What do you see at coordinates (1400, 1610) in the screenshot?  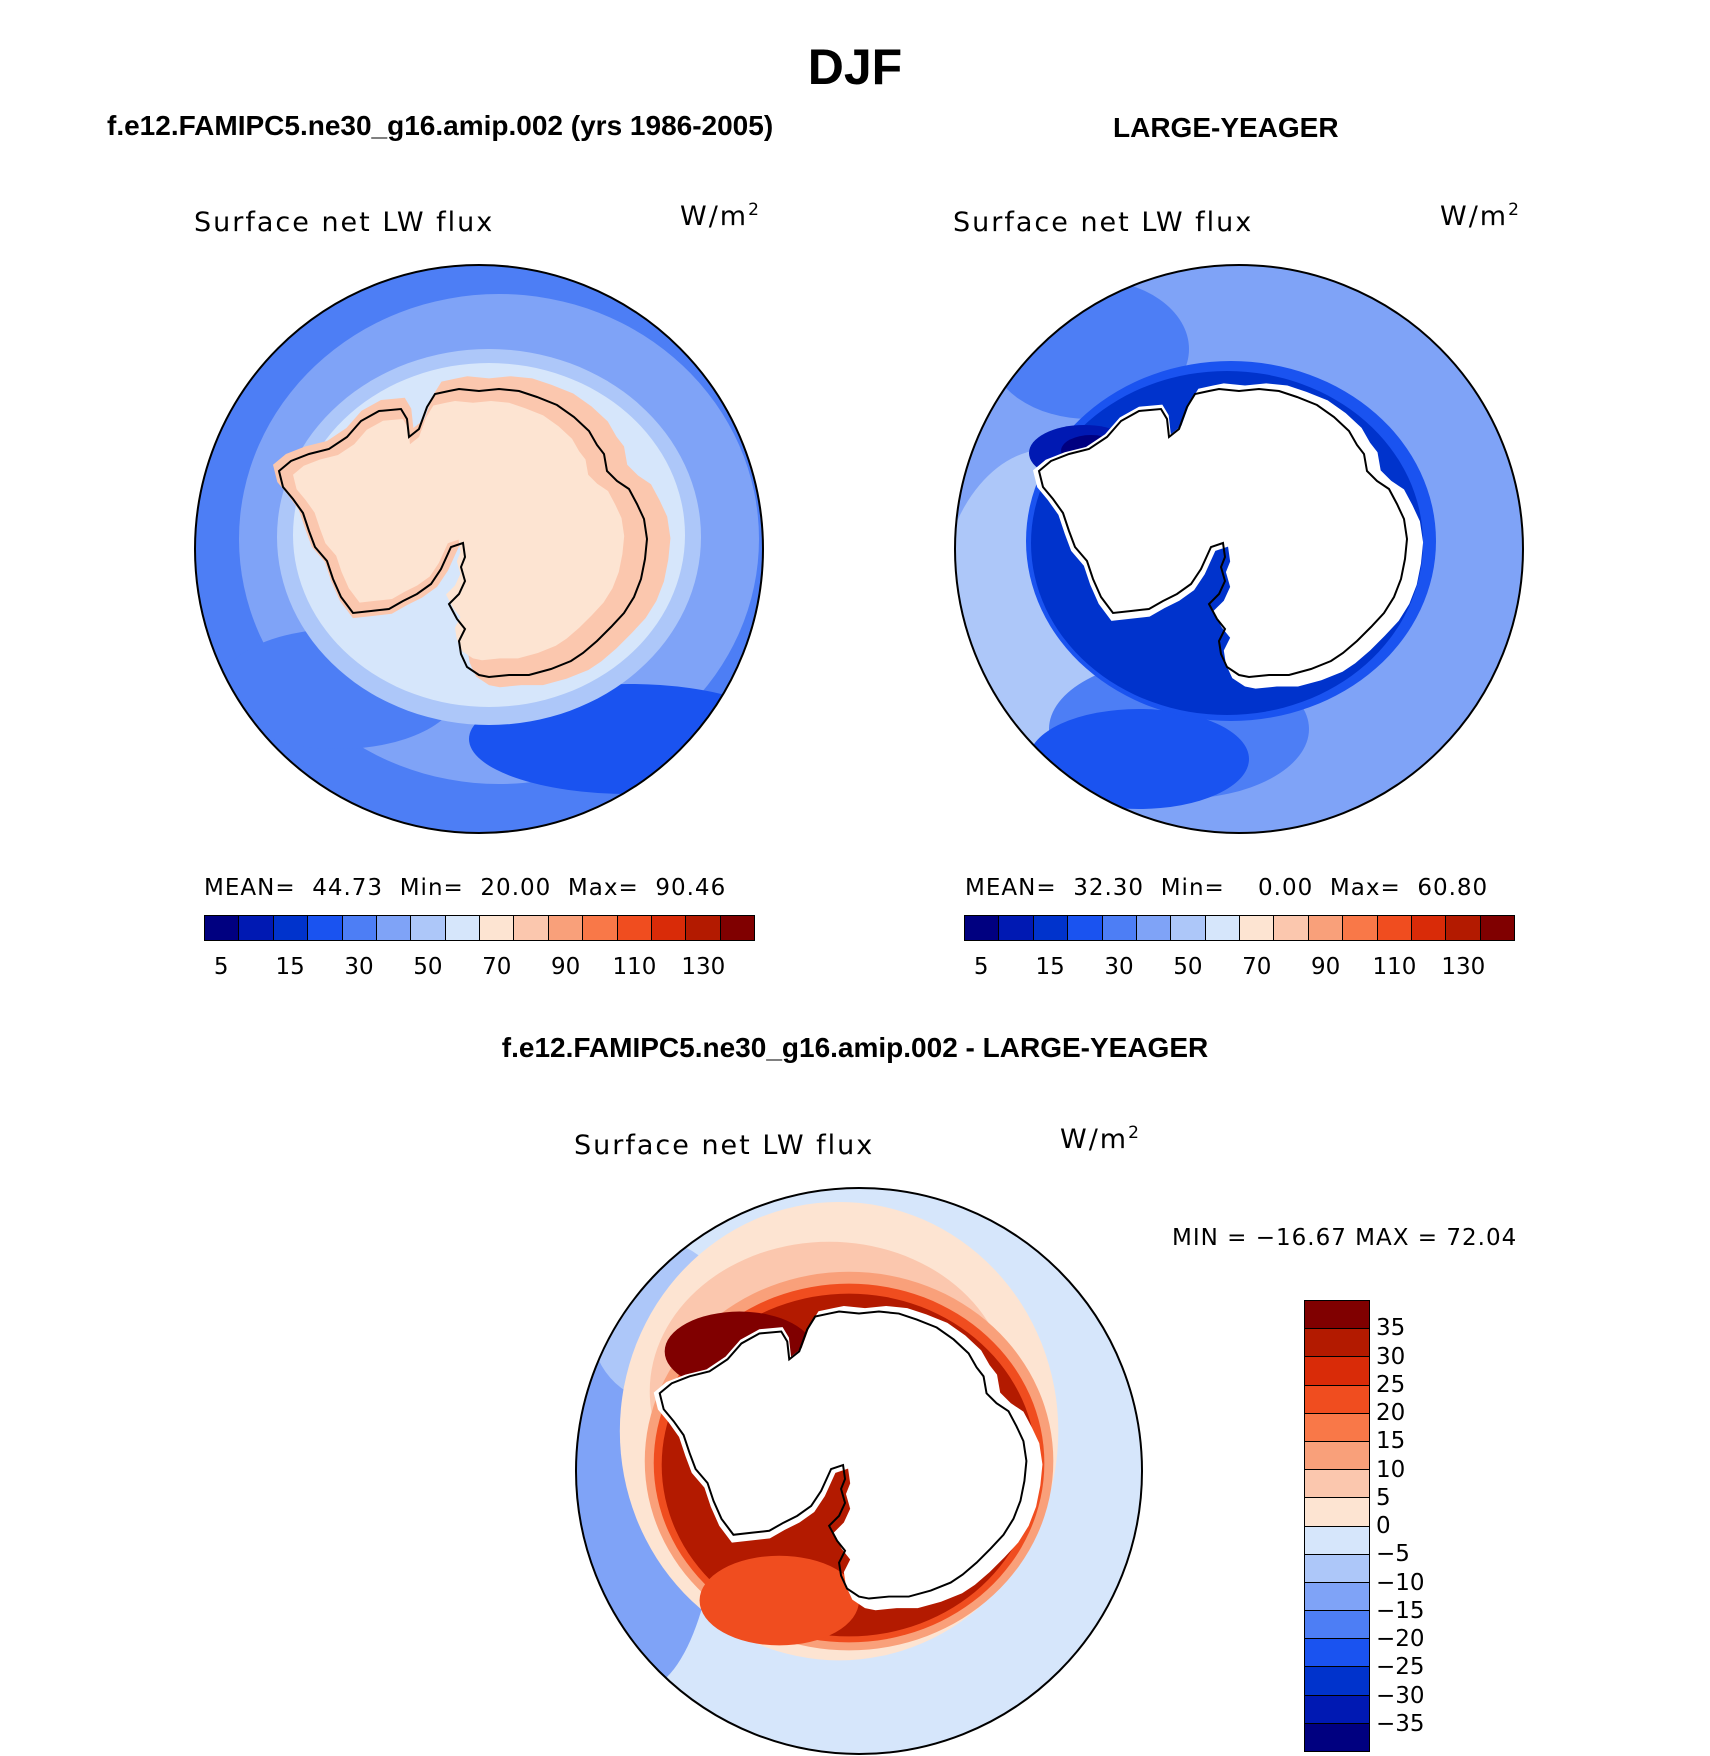 I see `colorbar-tick-label: −15` at bounding box center [1400, 1610].